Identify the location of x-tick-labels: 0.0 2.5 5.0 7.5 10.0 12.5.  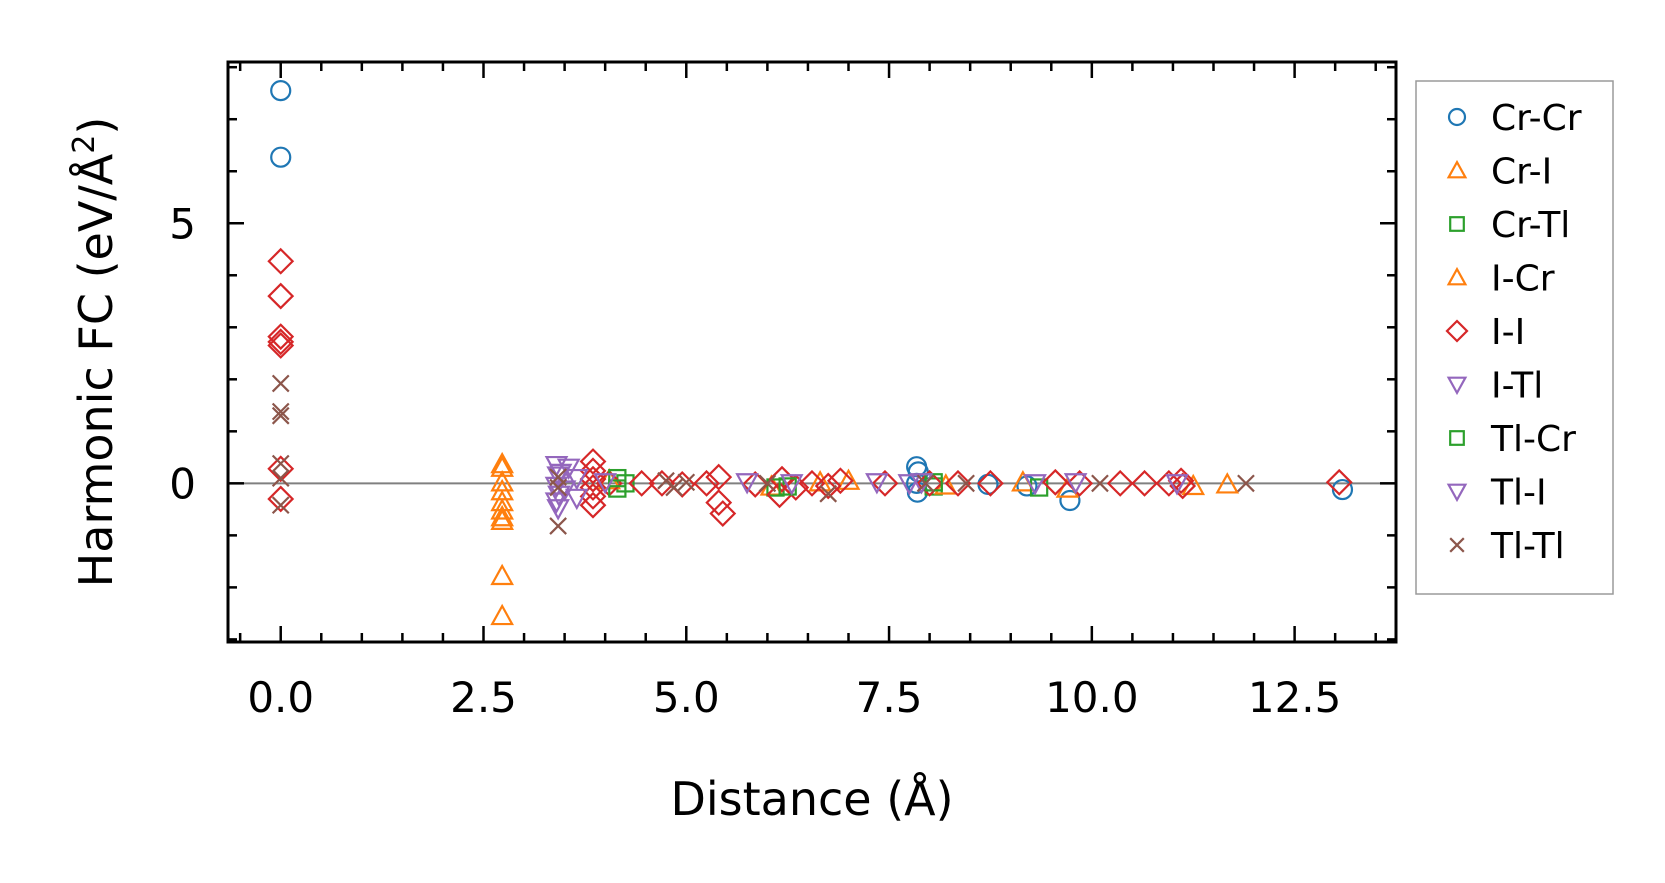
(794, 697).